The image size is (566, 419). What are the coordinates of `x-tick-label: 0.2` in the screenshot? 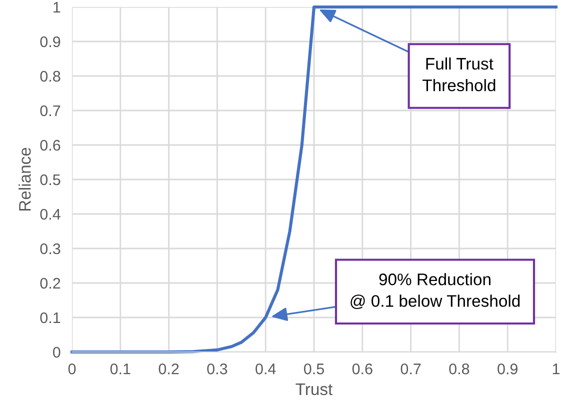 It's located at (168, 369).